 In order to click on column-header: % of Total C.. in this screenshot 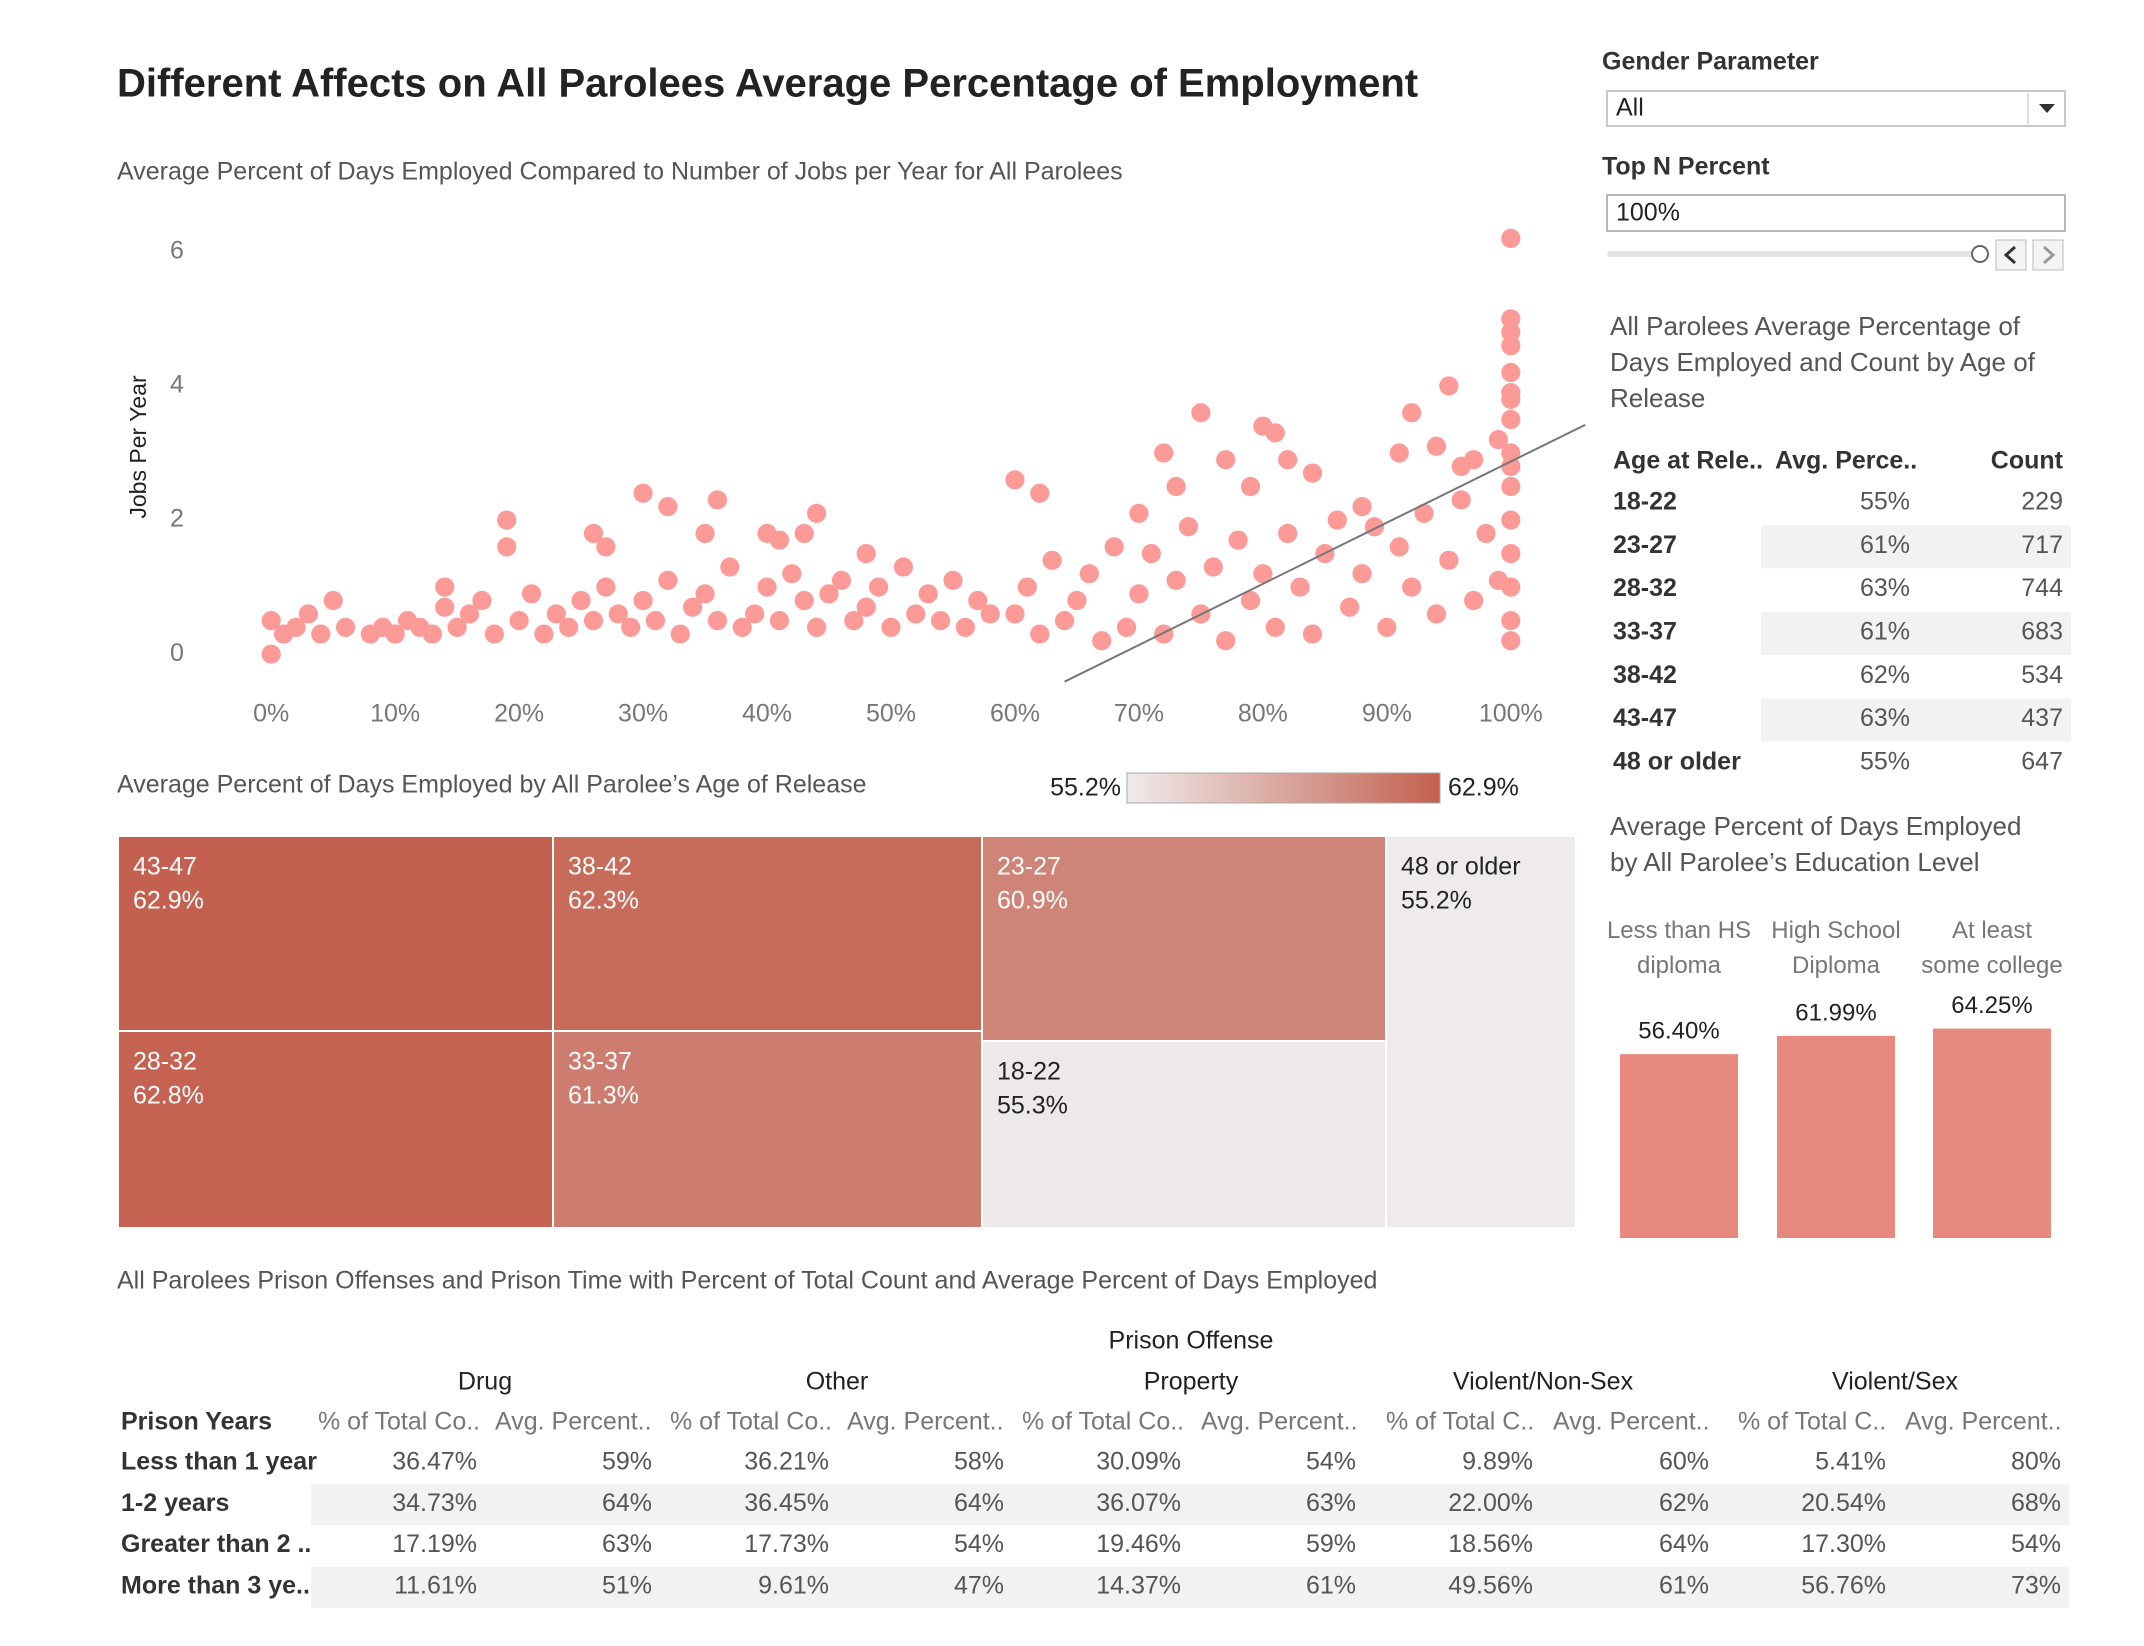, I will do `click(1460, 1422)`.